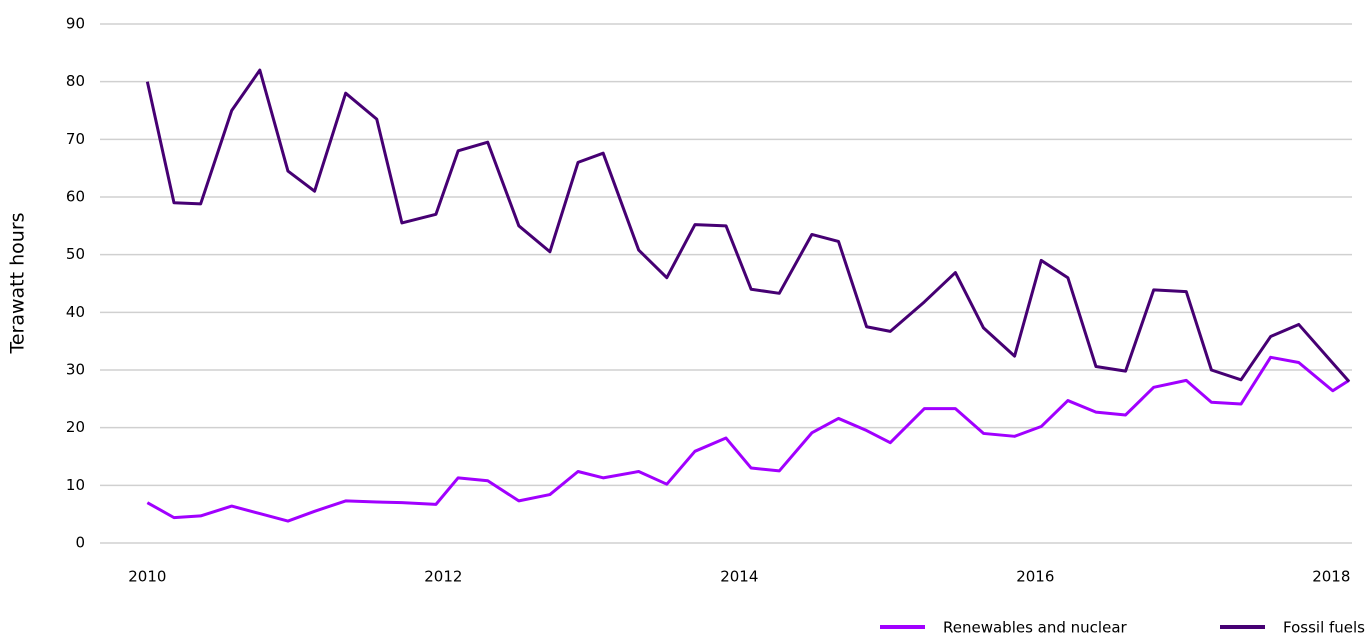 This screenshot has width=1372, height=637. Describe the element at coordinates (75, 427) in the screenshot. I see `y-tick-label: 20` at that location.